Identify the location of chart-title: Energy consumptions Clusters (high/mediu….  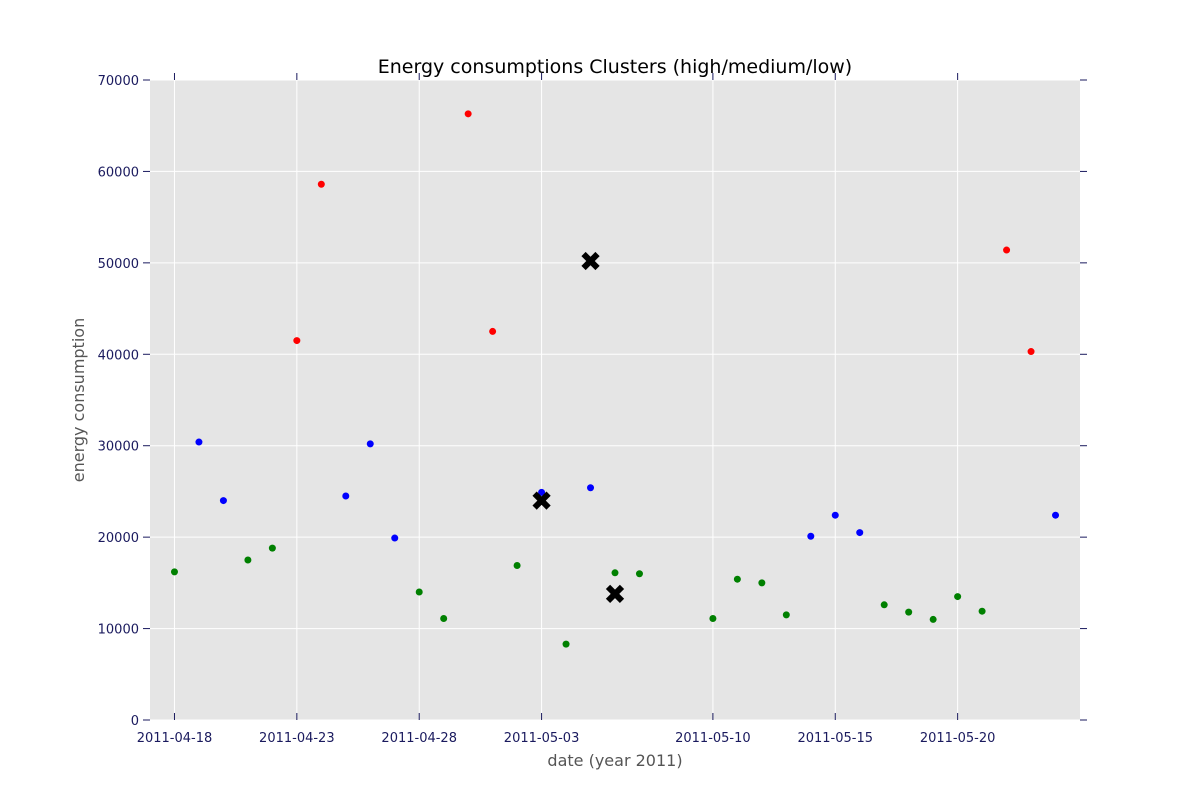
(615, 67).